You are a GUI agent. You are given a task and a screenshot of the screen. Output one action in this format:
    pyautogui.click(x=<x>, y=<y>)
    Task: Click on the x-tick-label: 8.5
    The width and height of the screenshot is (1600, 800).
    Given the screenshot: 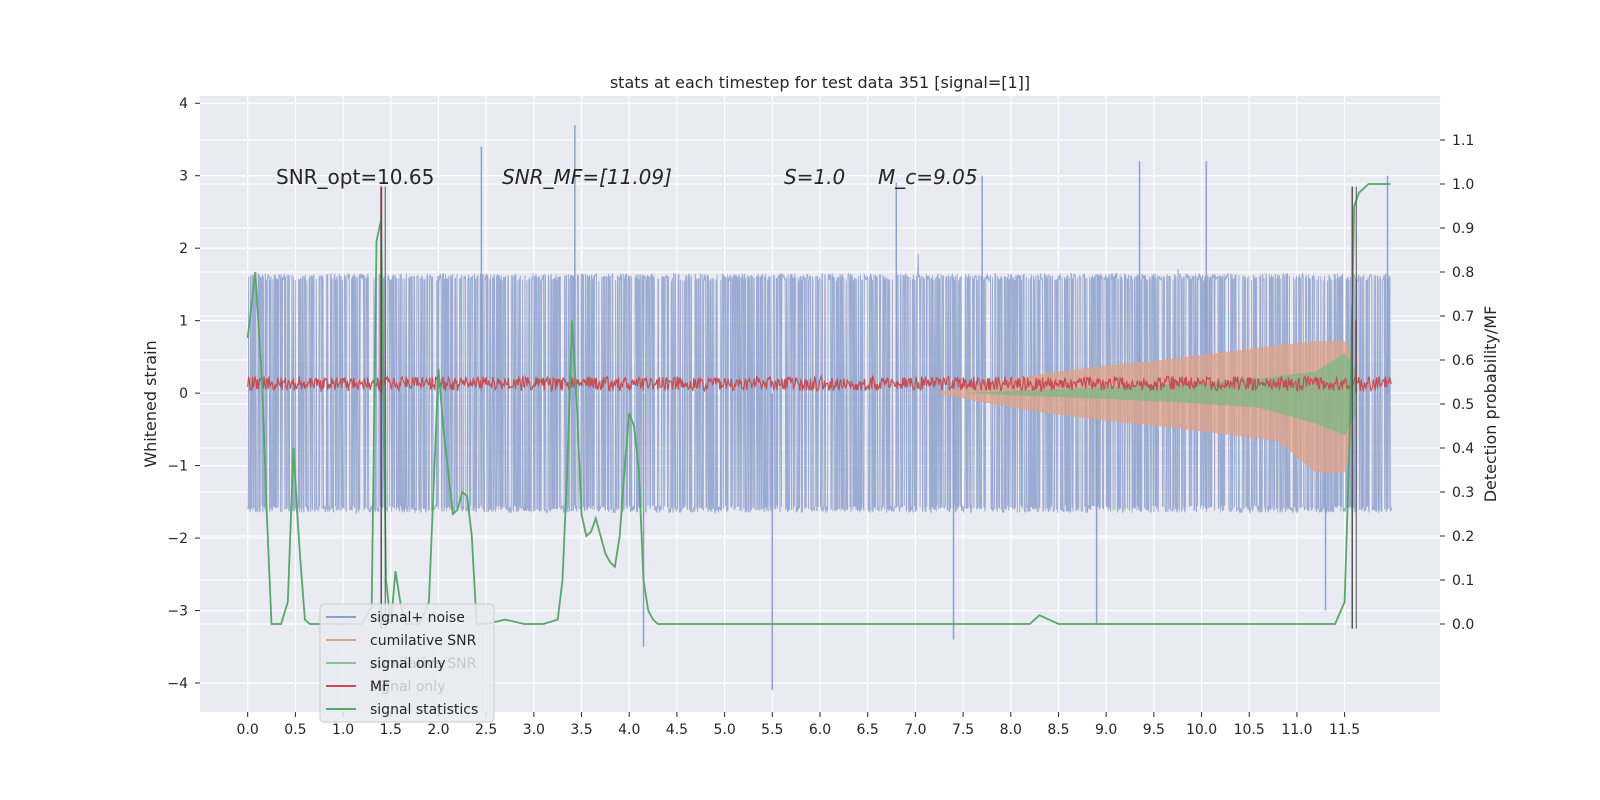 What is the action you would take?
    pyautogui.click(x=1058, y=730)
    